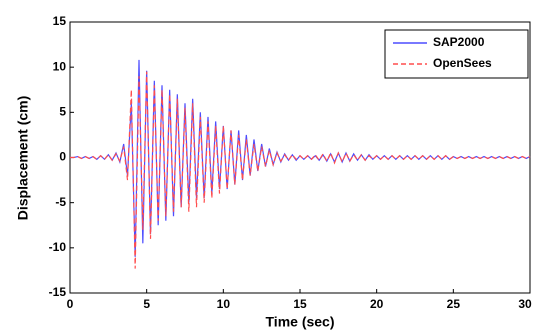  Describe the element at coordinates (224, 304) in the screenshot. I see `x-tick-label: 10` at that location.